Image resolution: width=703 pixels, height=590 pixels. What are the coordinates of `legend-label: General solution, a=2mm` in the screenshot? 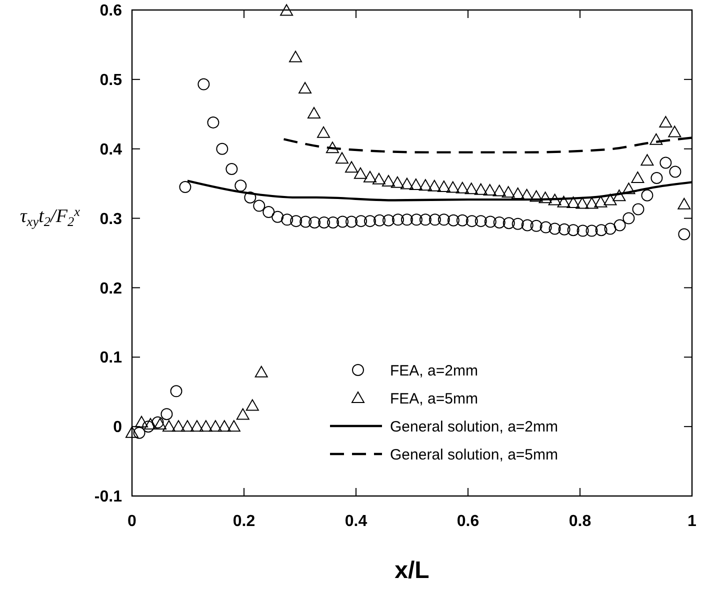 It's located at (474, 427).